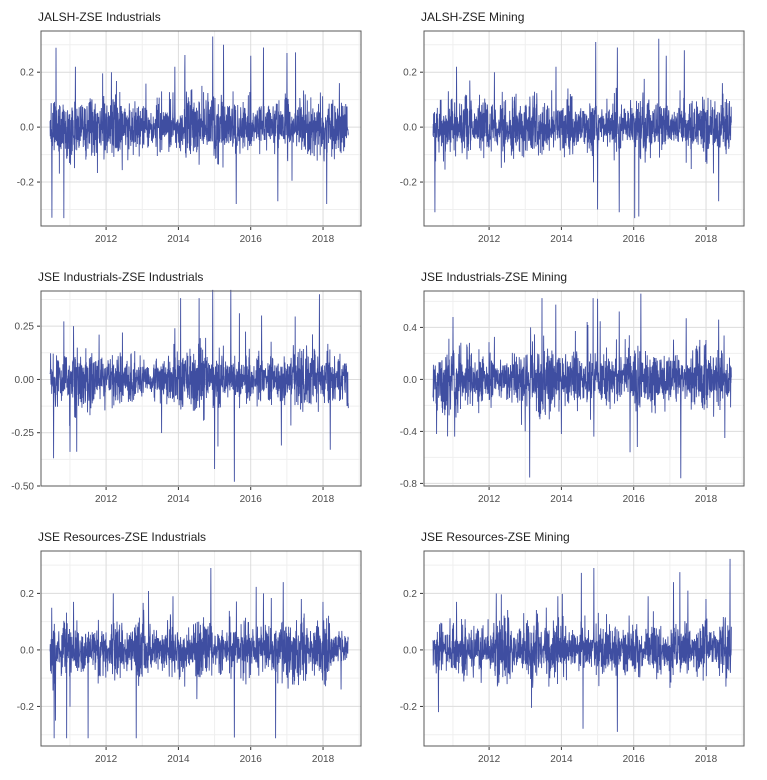 The image size is (767, 780). What do you see at coordinates (122, 537) in the screenshot?
I see `panel-title: JSE Resources-ZSE Industrials` at bounding box center [122, 537].